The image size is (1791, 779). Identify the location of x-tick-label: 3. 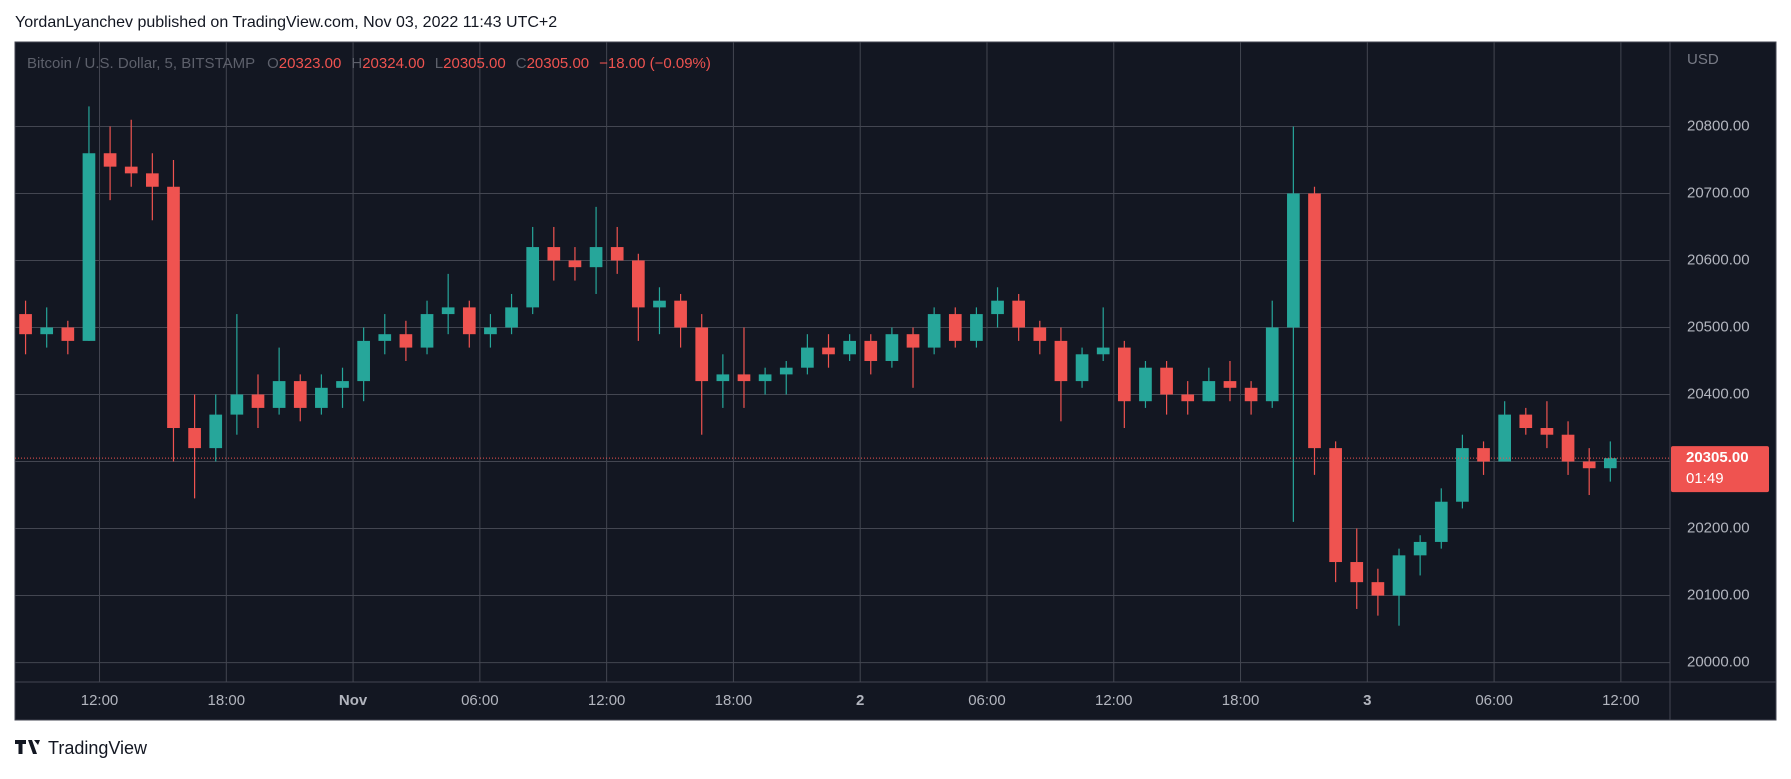
(1367, 700).